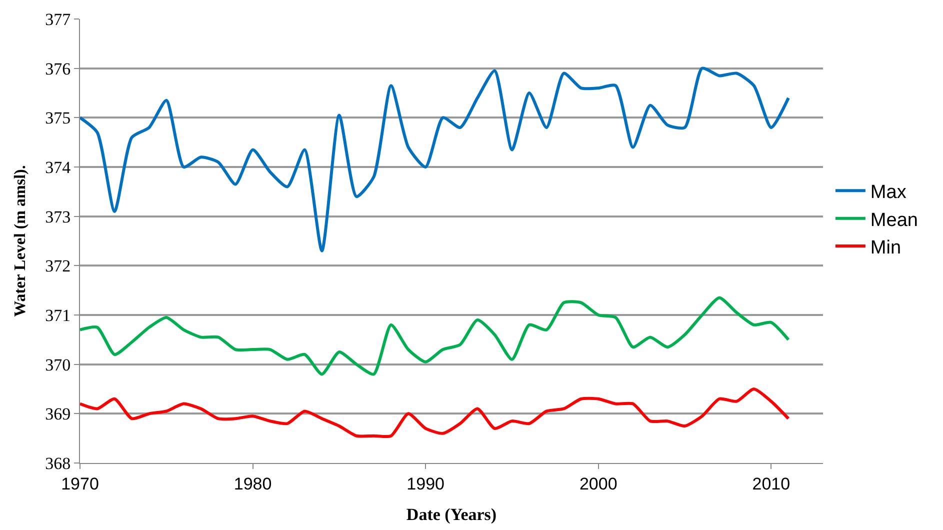 This screenshot has width=943, height=530. What do you see at coordinates (425, 484) in the screenshot?
I see `x-tick-label: 1990` at bounding box center [425, 484].